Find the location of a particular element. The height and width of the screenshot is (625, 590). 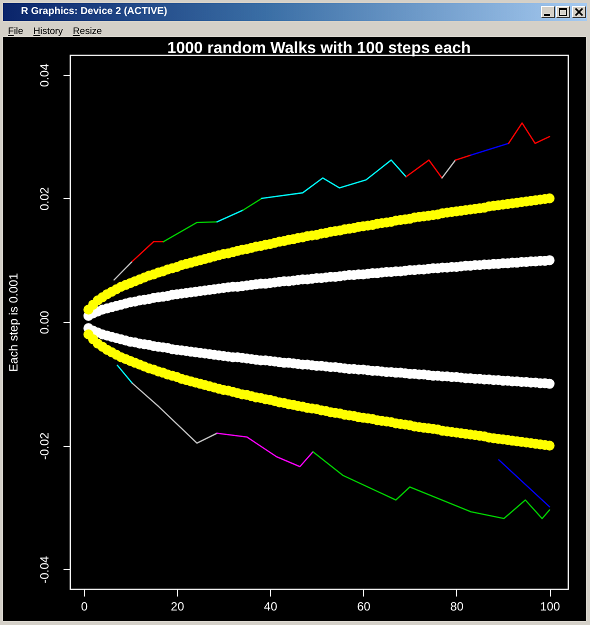

y-axis-title: Each step is 0.001 is located at coordinates (13, 322).